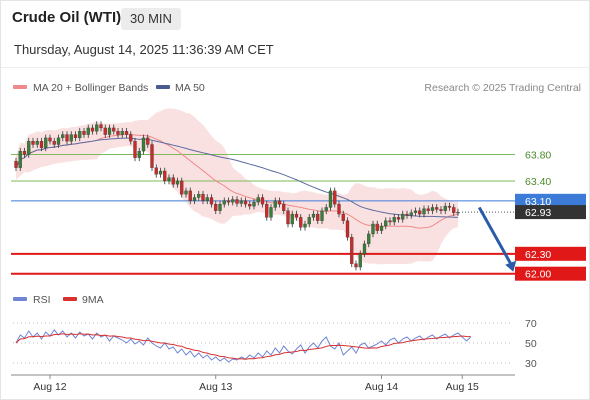 The width and height of the screenshot is (590, 400). I want to click on x-tick-label-0: Aug 12, so click(49, 387).